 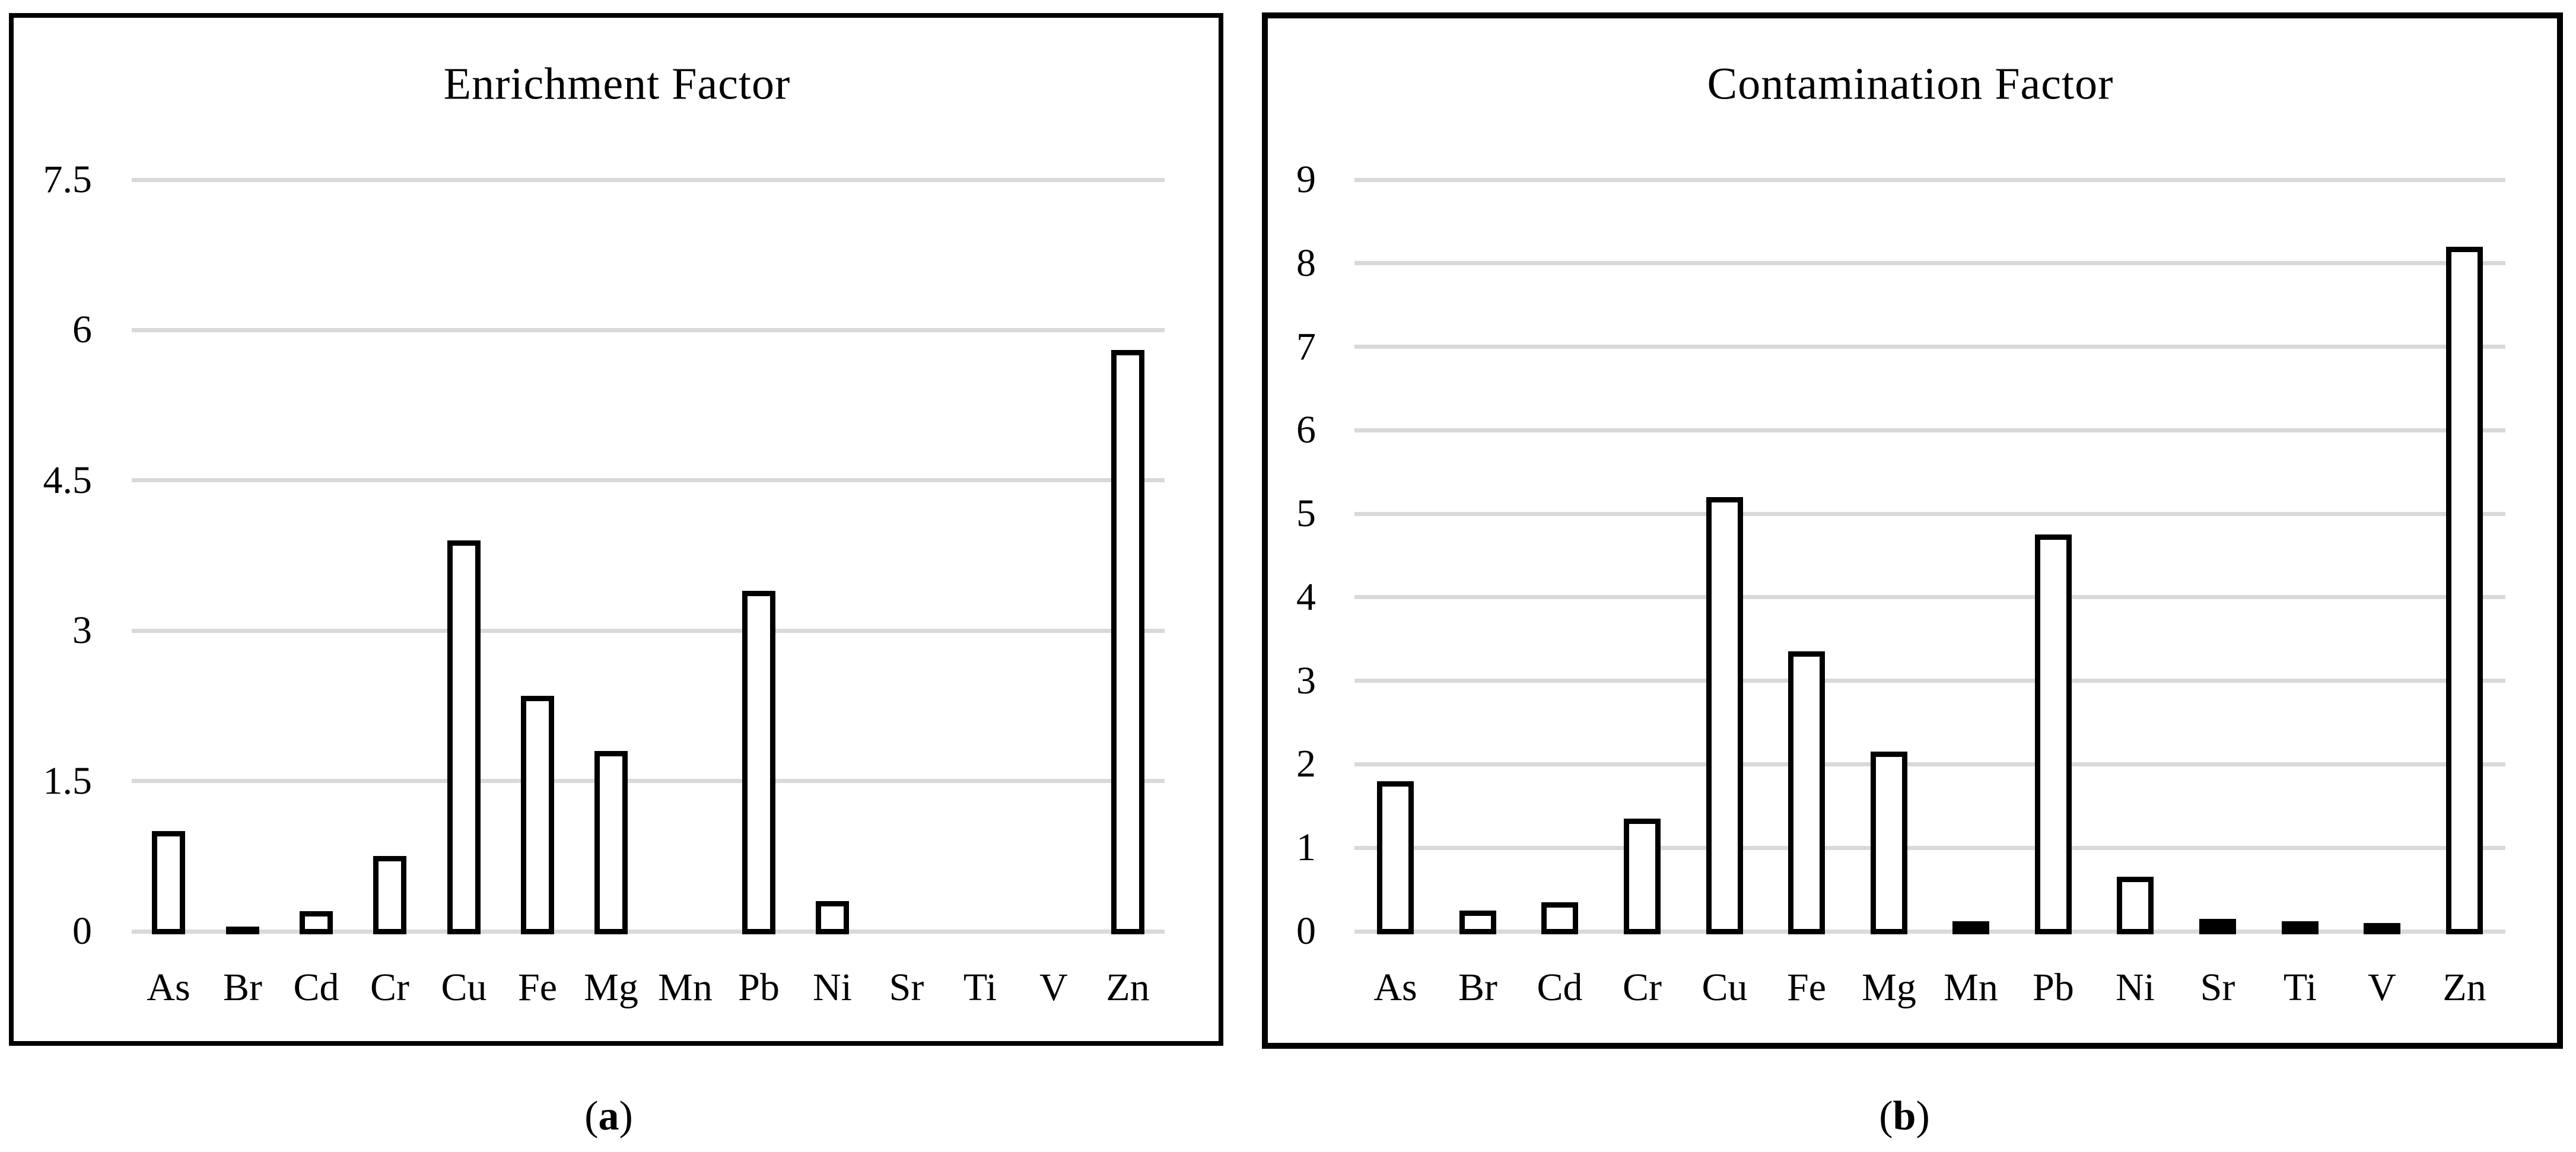 What do you see at coordinates (1306, 848) in the screenshot?
I see `y-axis-tick-label: 1` at bounding box center [1306, 848].